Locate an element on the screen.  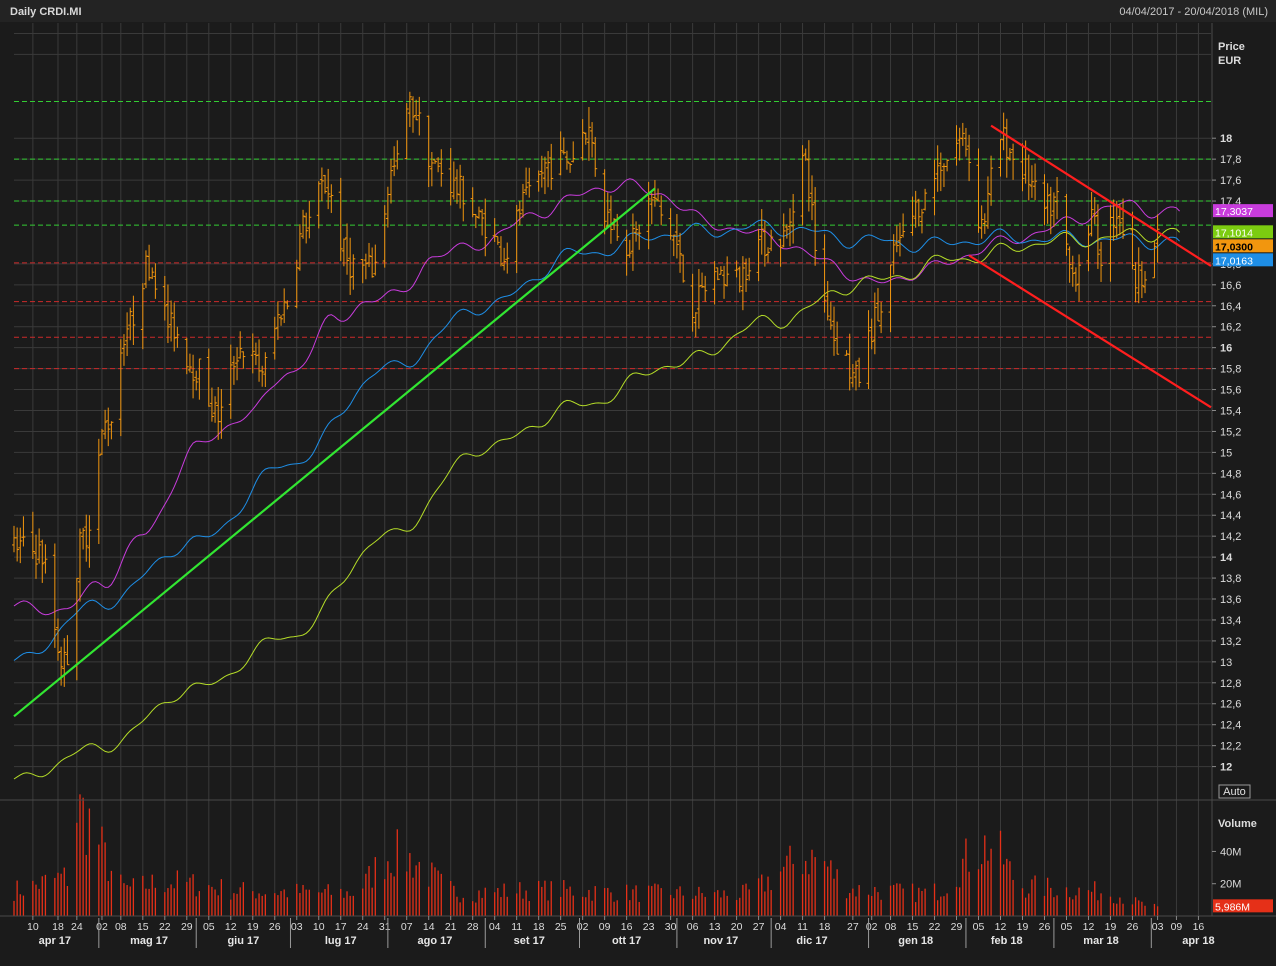
date-tick-label: 14 is located at coordinates (429, 927).